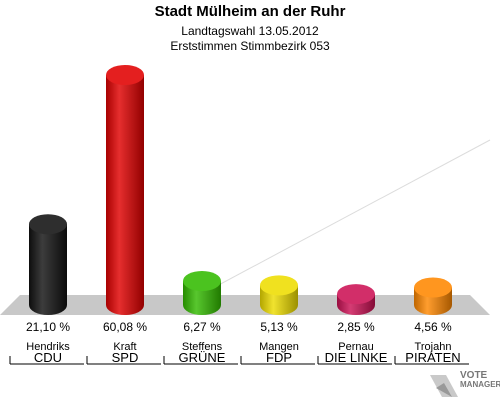 Image resolution: width=500 pixels, height=400 pixels. What do you see at coordinates (202, 327) in the screenshot?
I see `value-label-gr-ne: 6,27 %` at bounding box center [202, 327].